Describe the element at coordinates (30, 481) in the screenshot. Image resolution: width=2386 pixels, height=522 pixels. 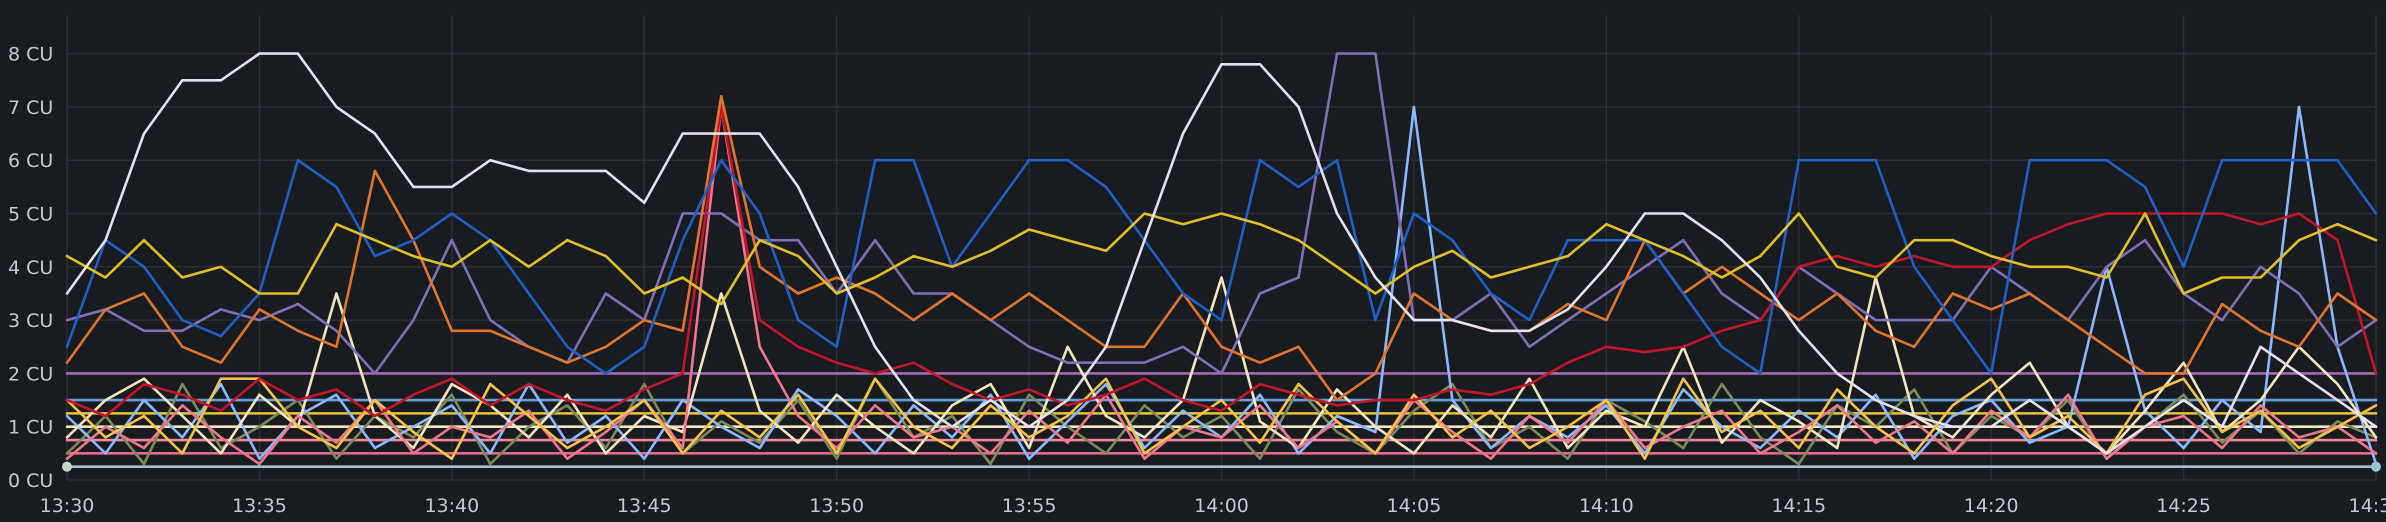
I see `y-tick-label: 0 CU` at that location.